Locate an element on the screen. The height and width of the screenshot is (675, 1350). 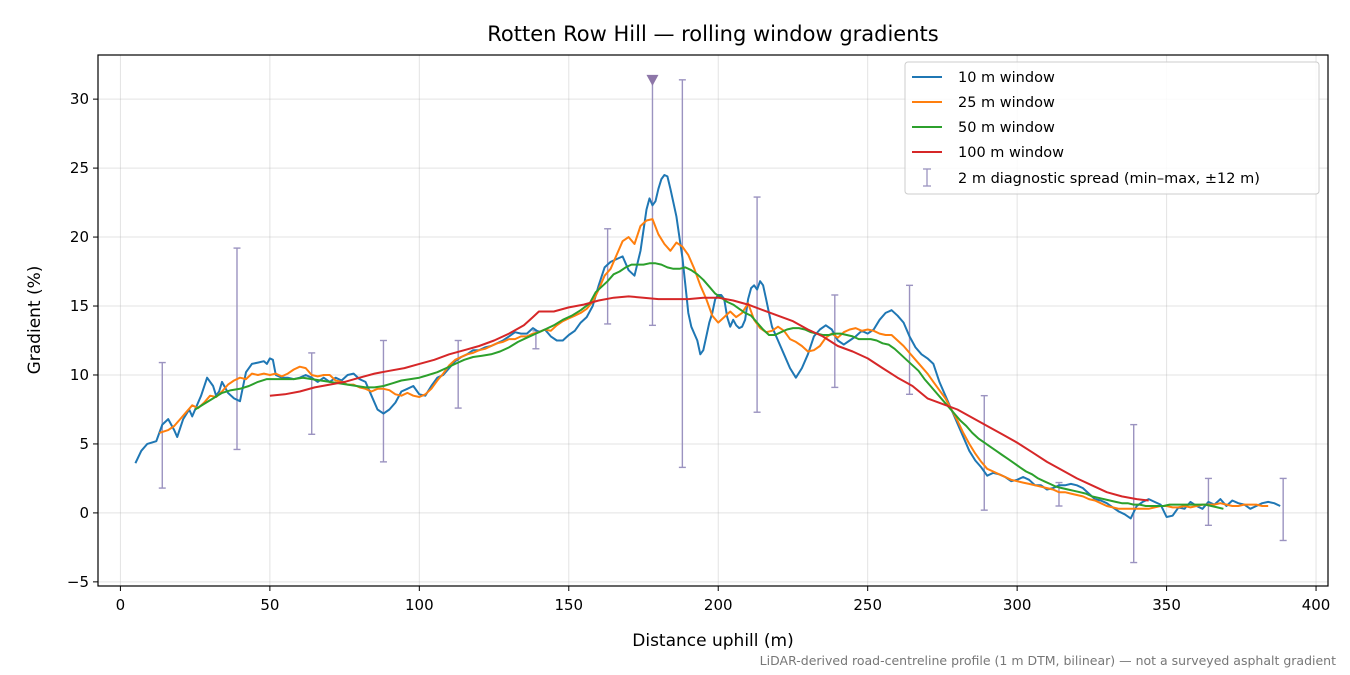
y-axis-ticks: −5 0 5 10 15 20 25 30 is located at coordinates (82, 340).